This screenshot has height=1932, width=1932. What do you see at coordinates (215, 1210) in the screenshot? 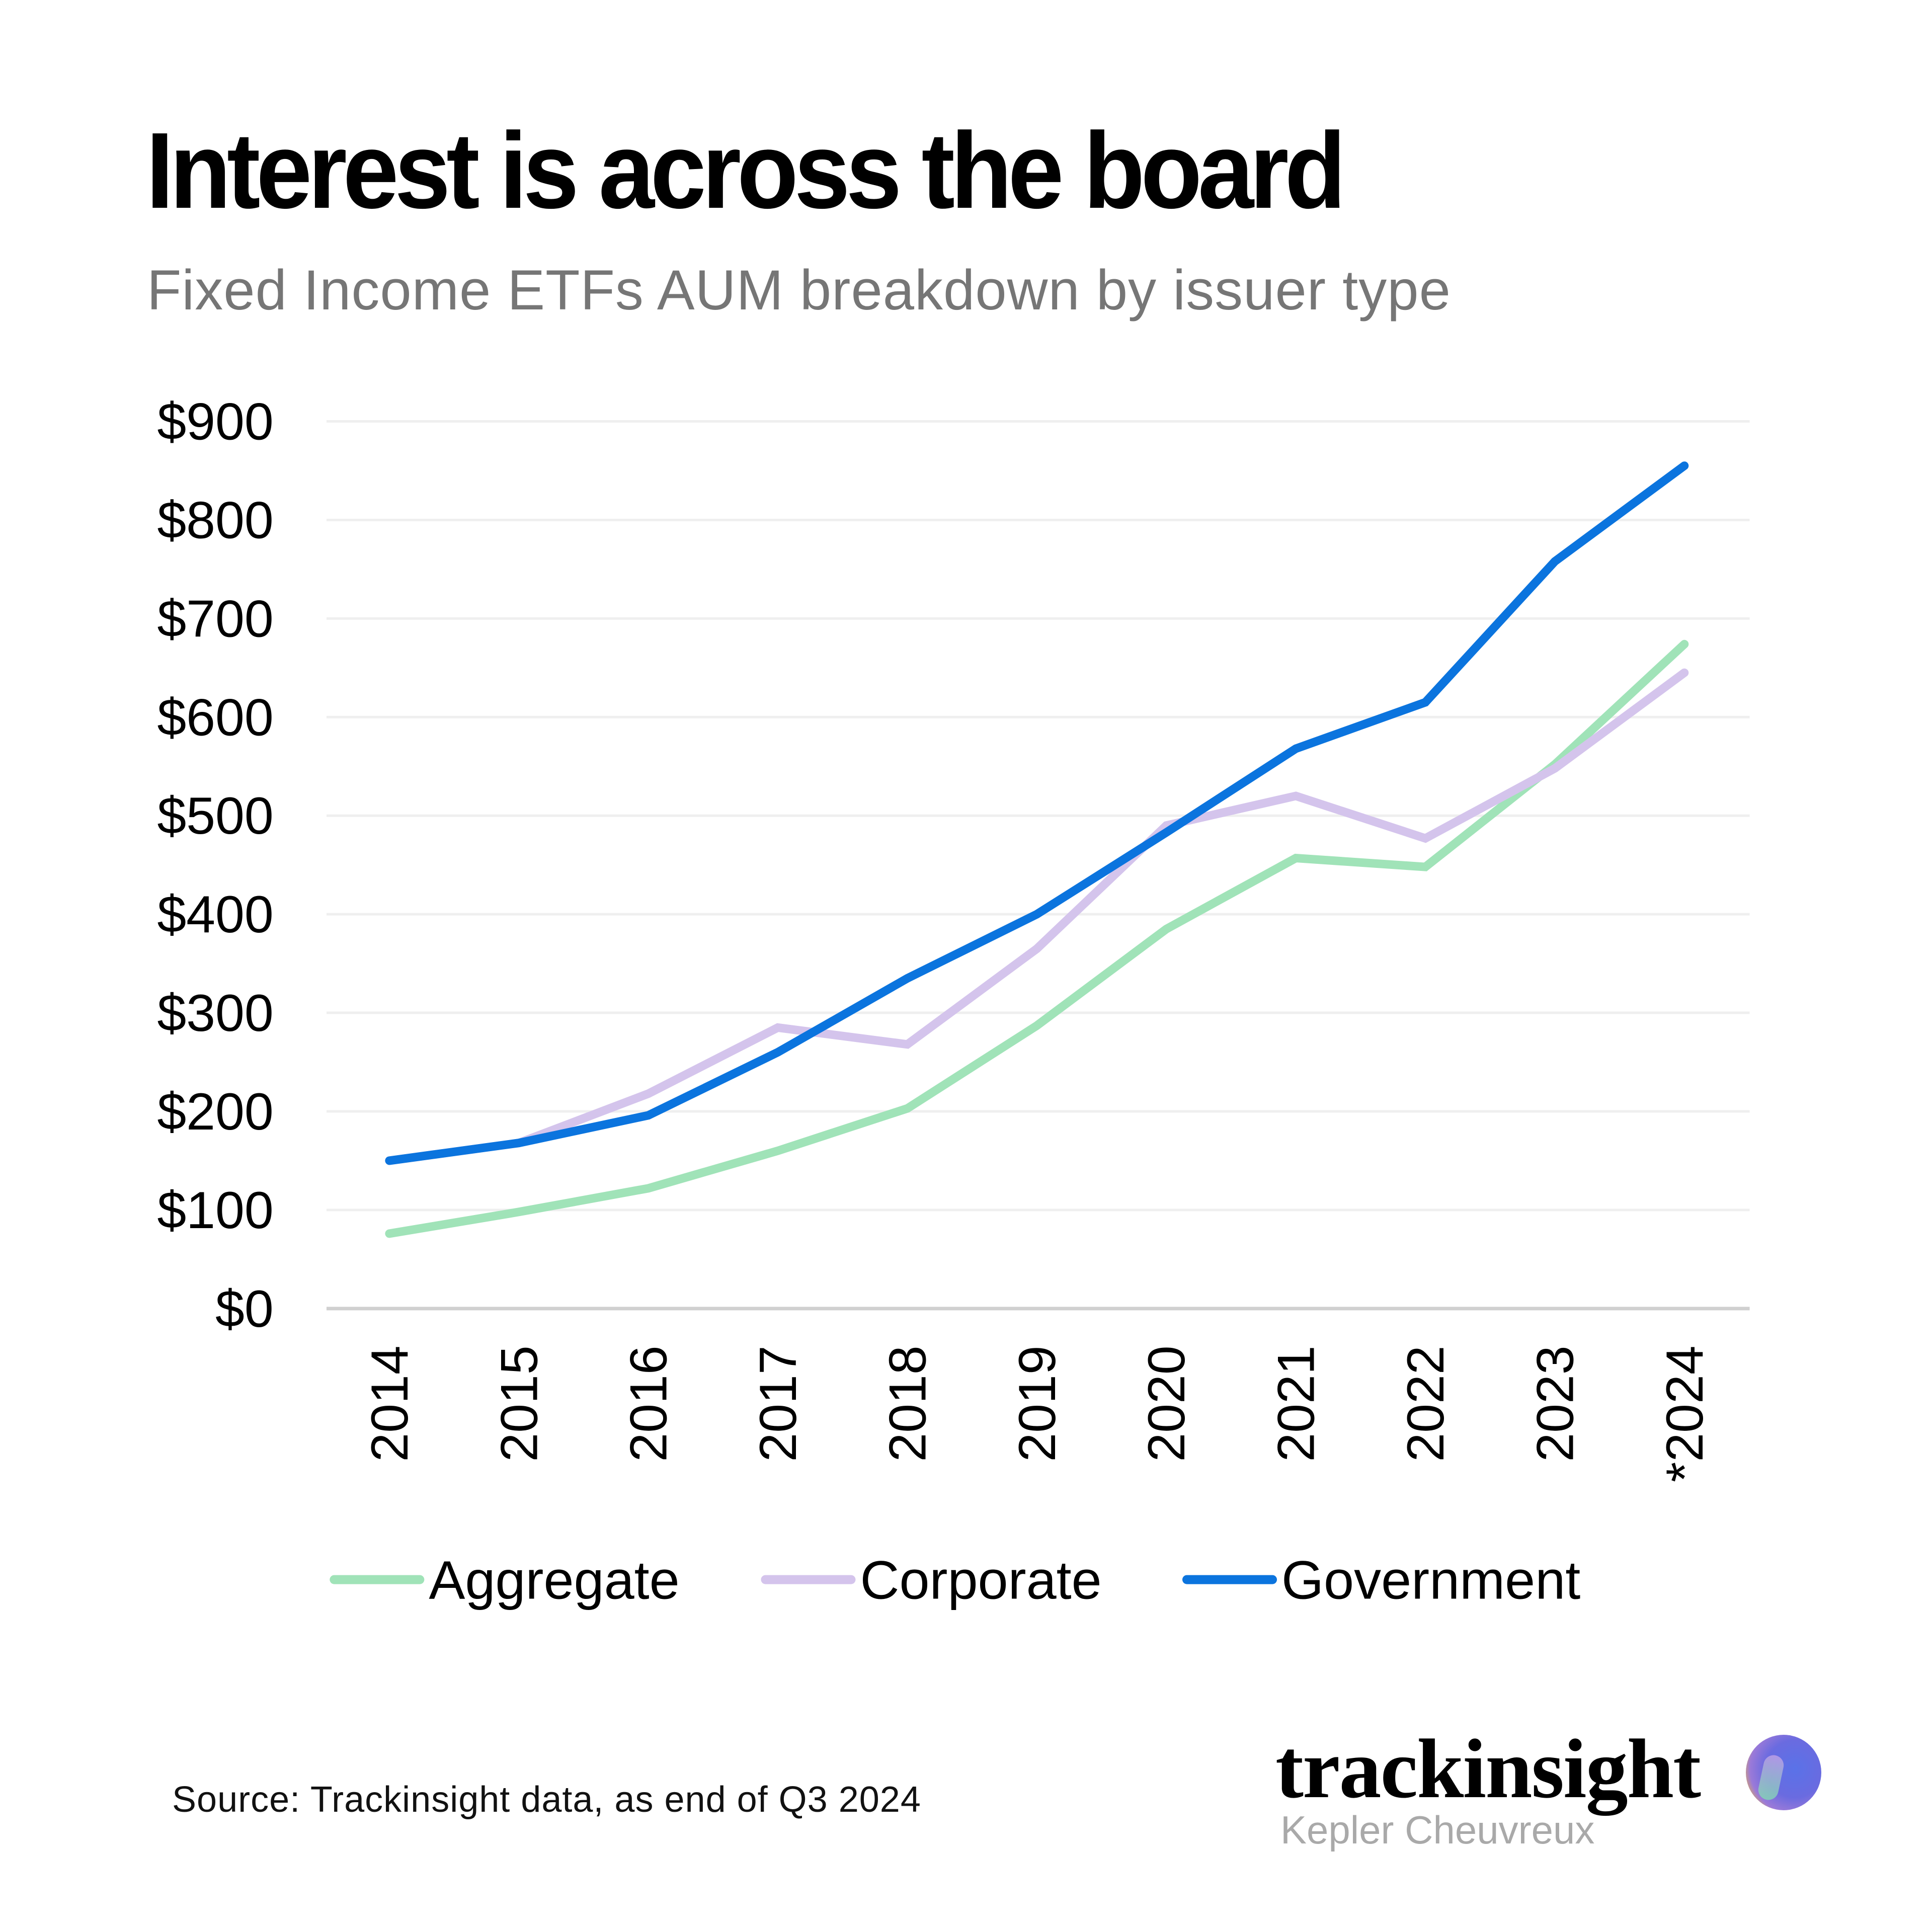
I see `y-tick-label: $100` at bounding box center [215, 1210].